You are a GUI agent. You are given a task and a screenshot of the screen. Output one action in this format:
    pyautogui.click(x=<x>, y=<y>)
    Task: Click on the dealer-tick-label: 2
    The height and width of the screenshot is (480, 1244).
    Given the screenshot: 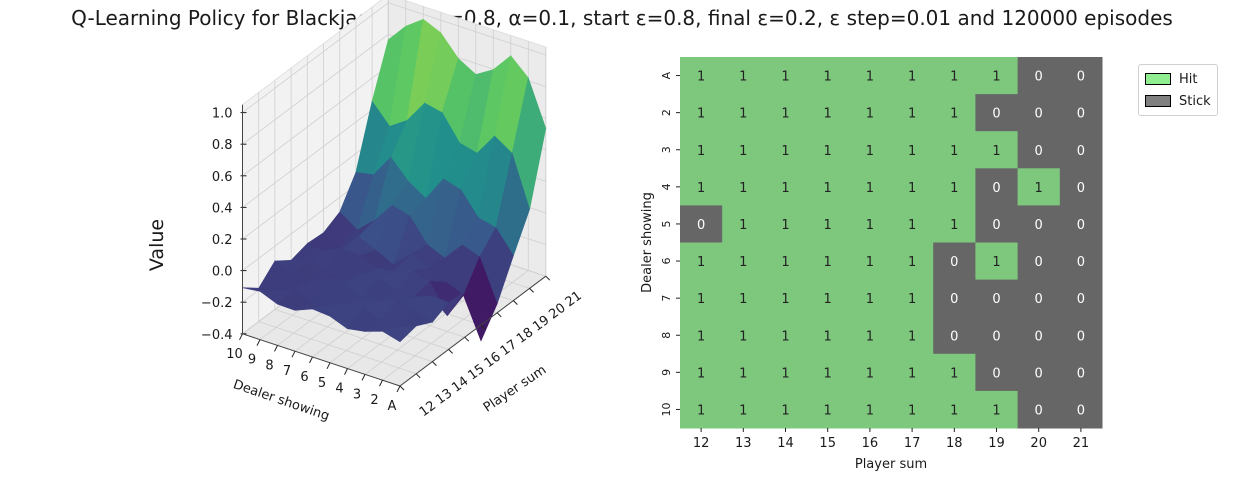 What is the action you would take?
    pyautogui.click(x=374, y=400)
    